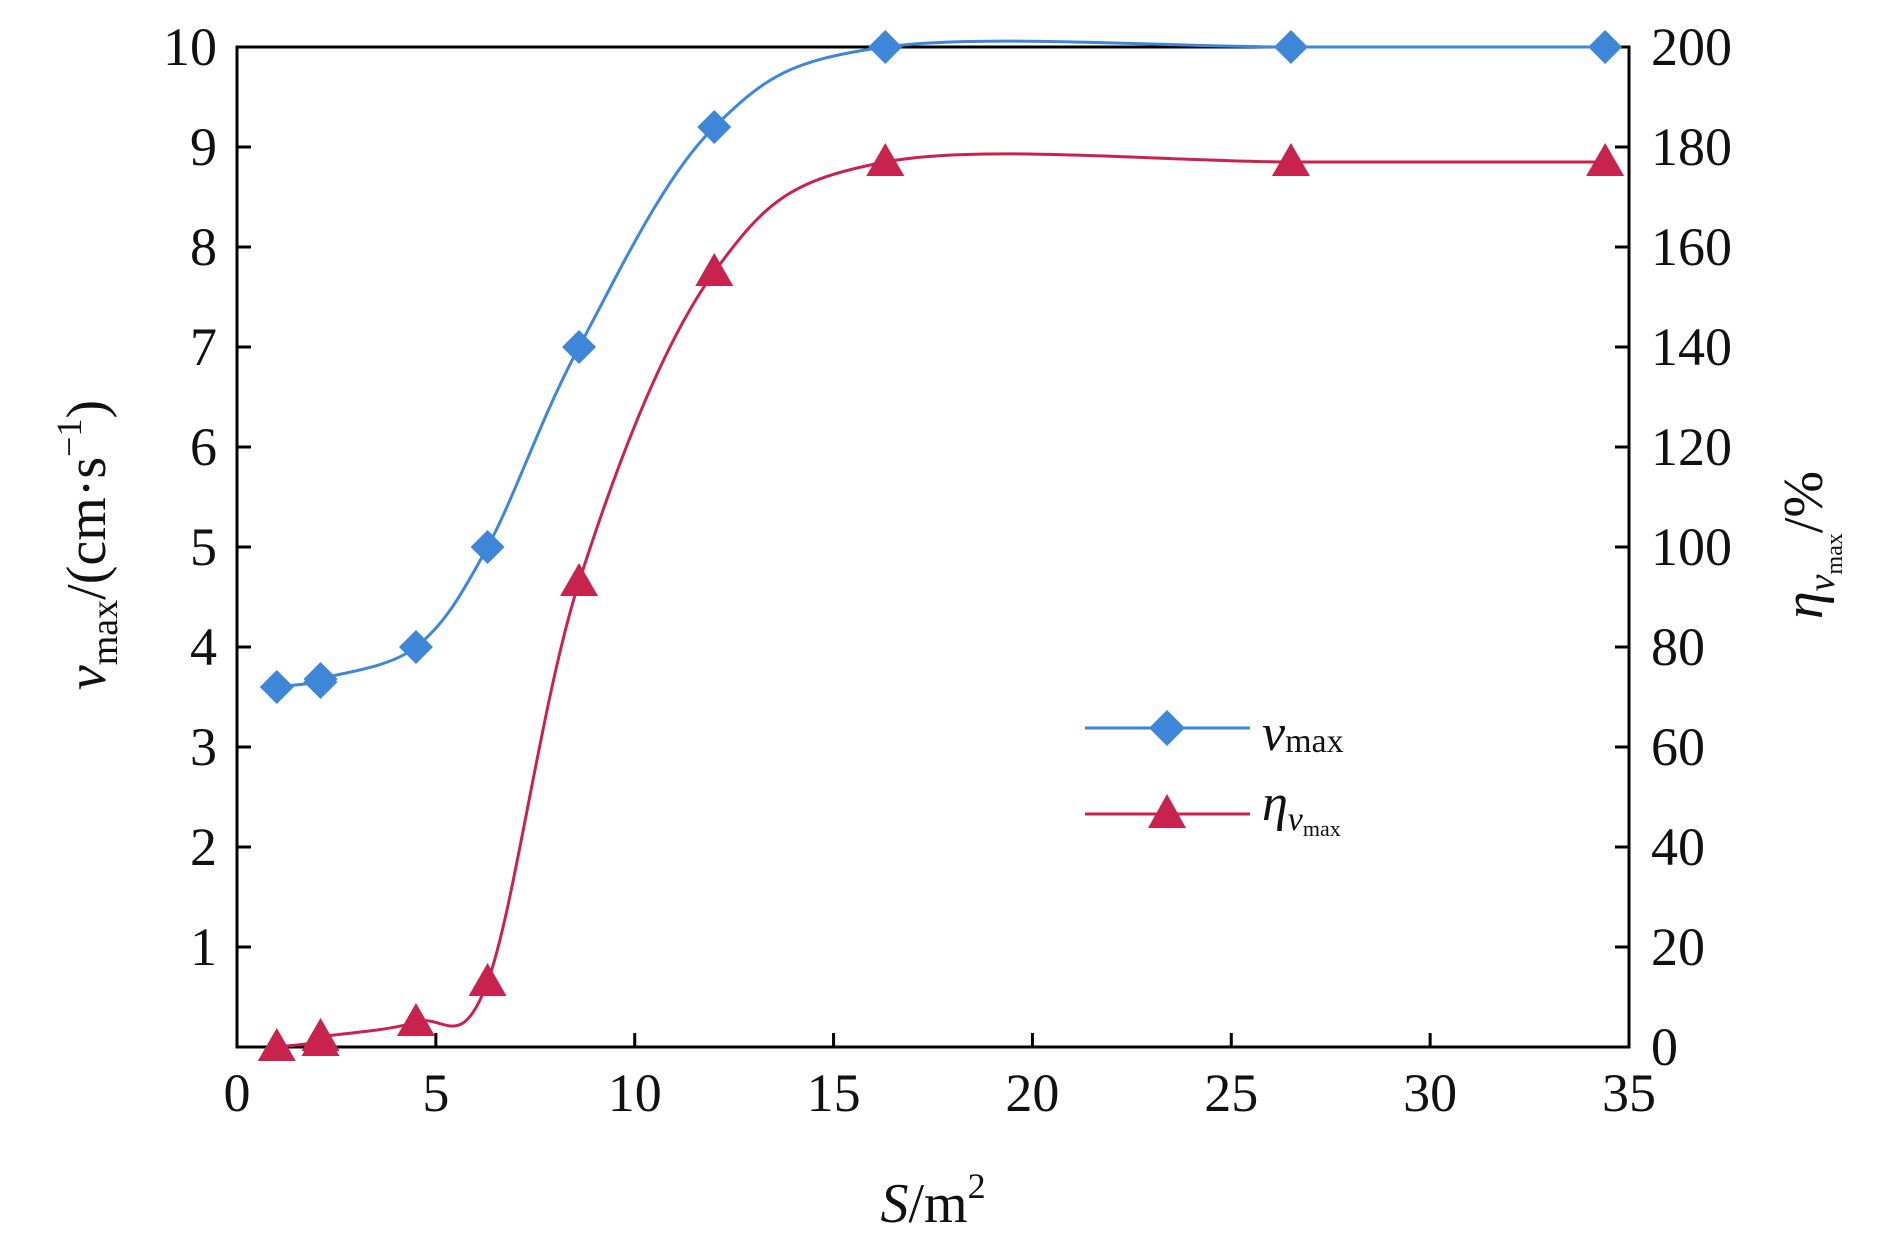  What do you see at coordinates (1691, 147) in the screenshot?
I see `y-right-tick-label: 180` at bounding box center [1691, 147].